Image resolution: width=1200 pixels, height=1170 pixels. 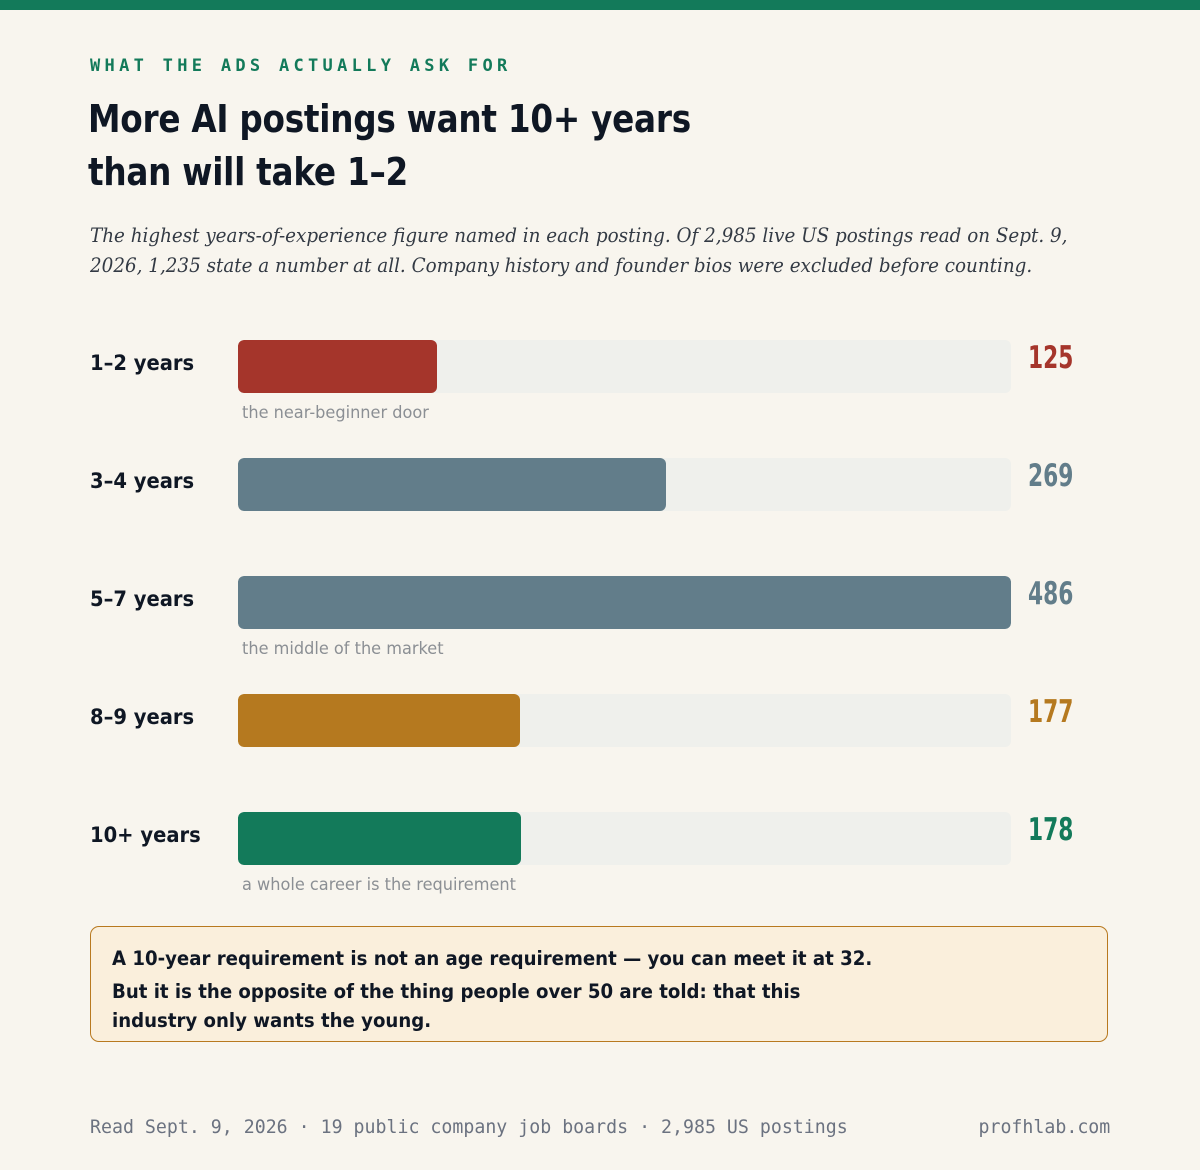 What do you see at coordinates (335, 413) in the screenshot?
I see `bar-annotation: the near-beginner door` at bounding box center [335, 413].